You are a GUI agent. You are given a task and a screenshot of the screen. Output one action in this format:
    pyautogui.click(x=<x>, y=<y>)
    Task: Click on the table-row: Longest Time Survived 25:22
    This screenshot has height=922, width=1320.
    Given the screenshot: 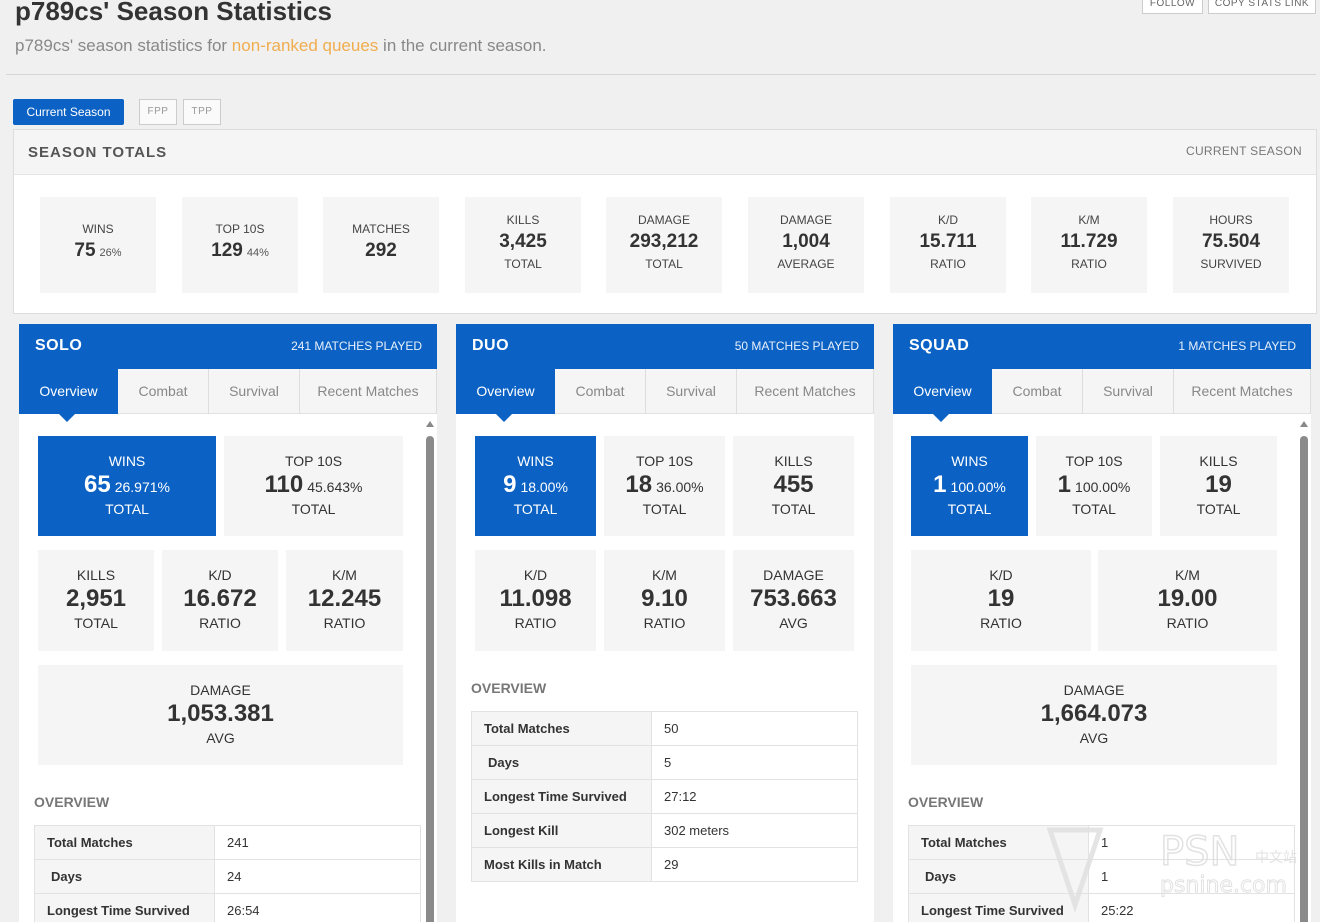 What is the action you would take?
    pyautogui.click(x=1101, y=907)
    